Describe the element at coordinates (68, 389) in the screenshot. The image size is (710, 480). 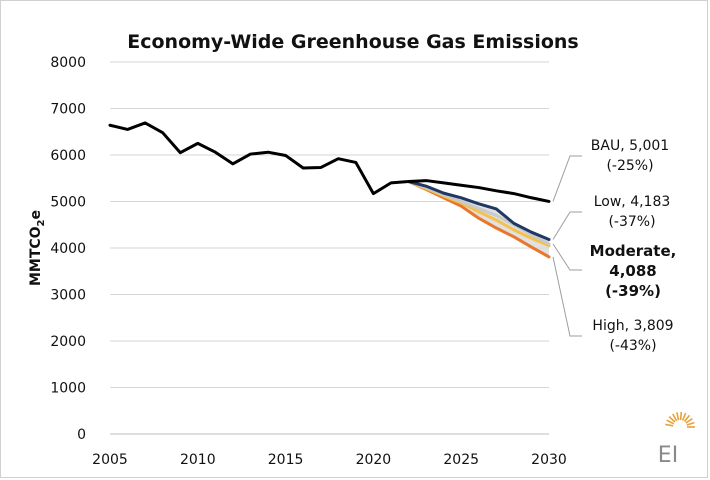
I see `y-tick-label: 1000` at that location.